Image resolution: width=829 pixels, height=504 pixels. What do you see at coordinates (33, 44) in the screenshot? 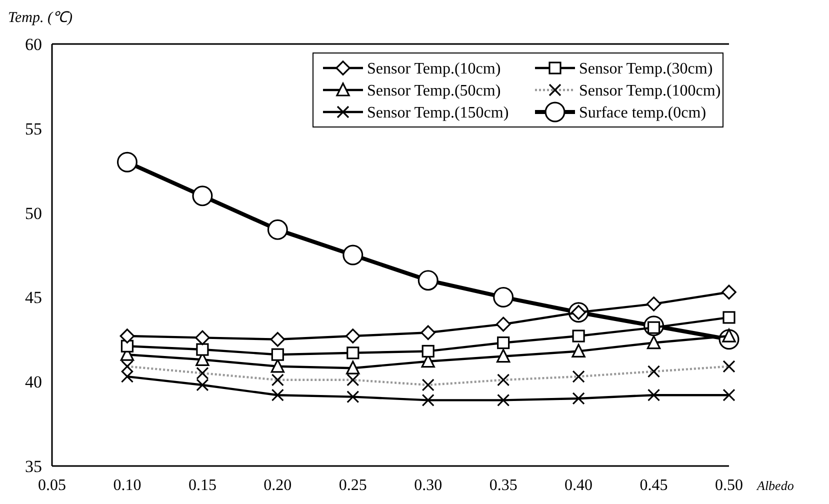
I see `y-tick-label: 60` at bounding box center [33, 44].